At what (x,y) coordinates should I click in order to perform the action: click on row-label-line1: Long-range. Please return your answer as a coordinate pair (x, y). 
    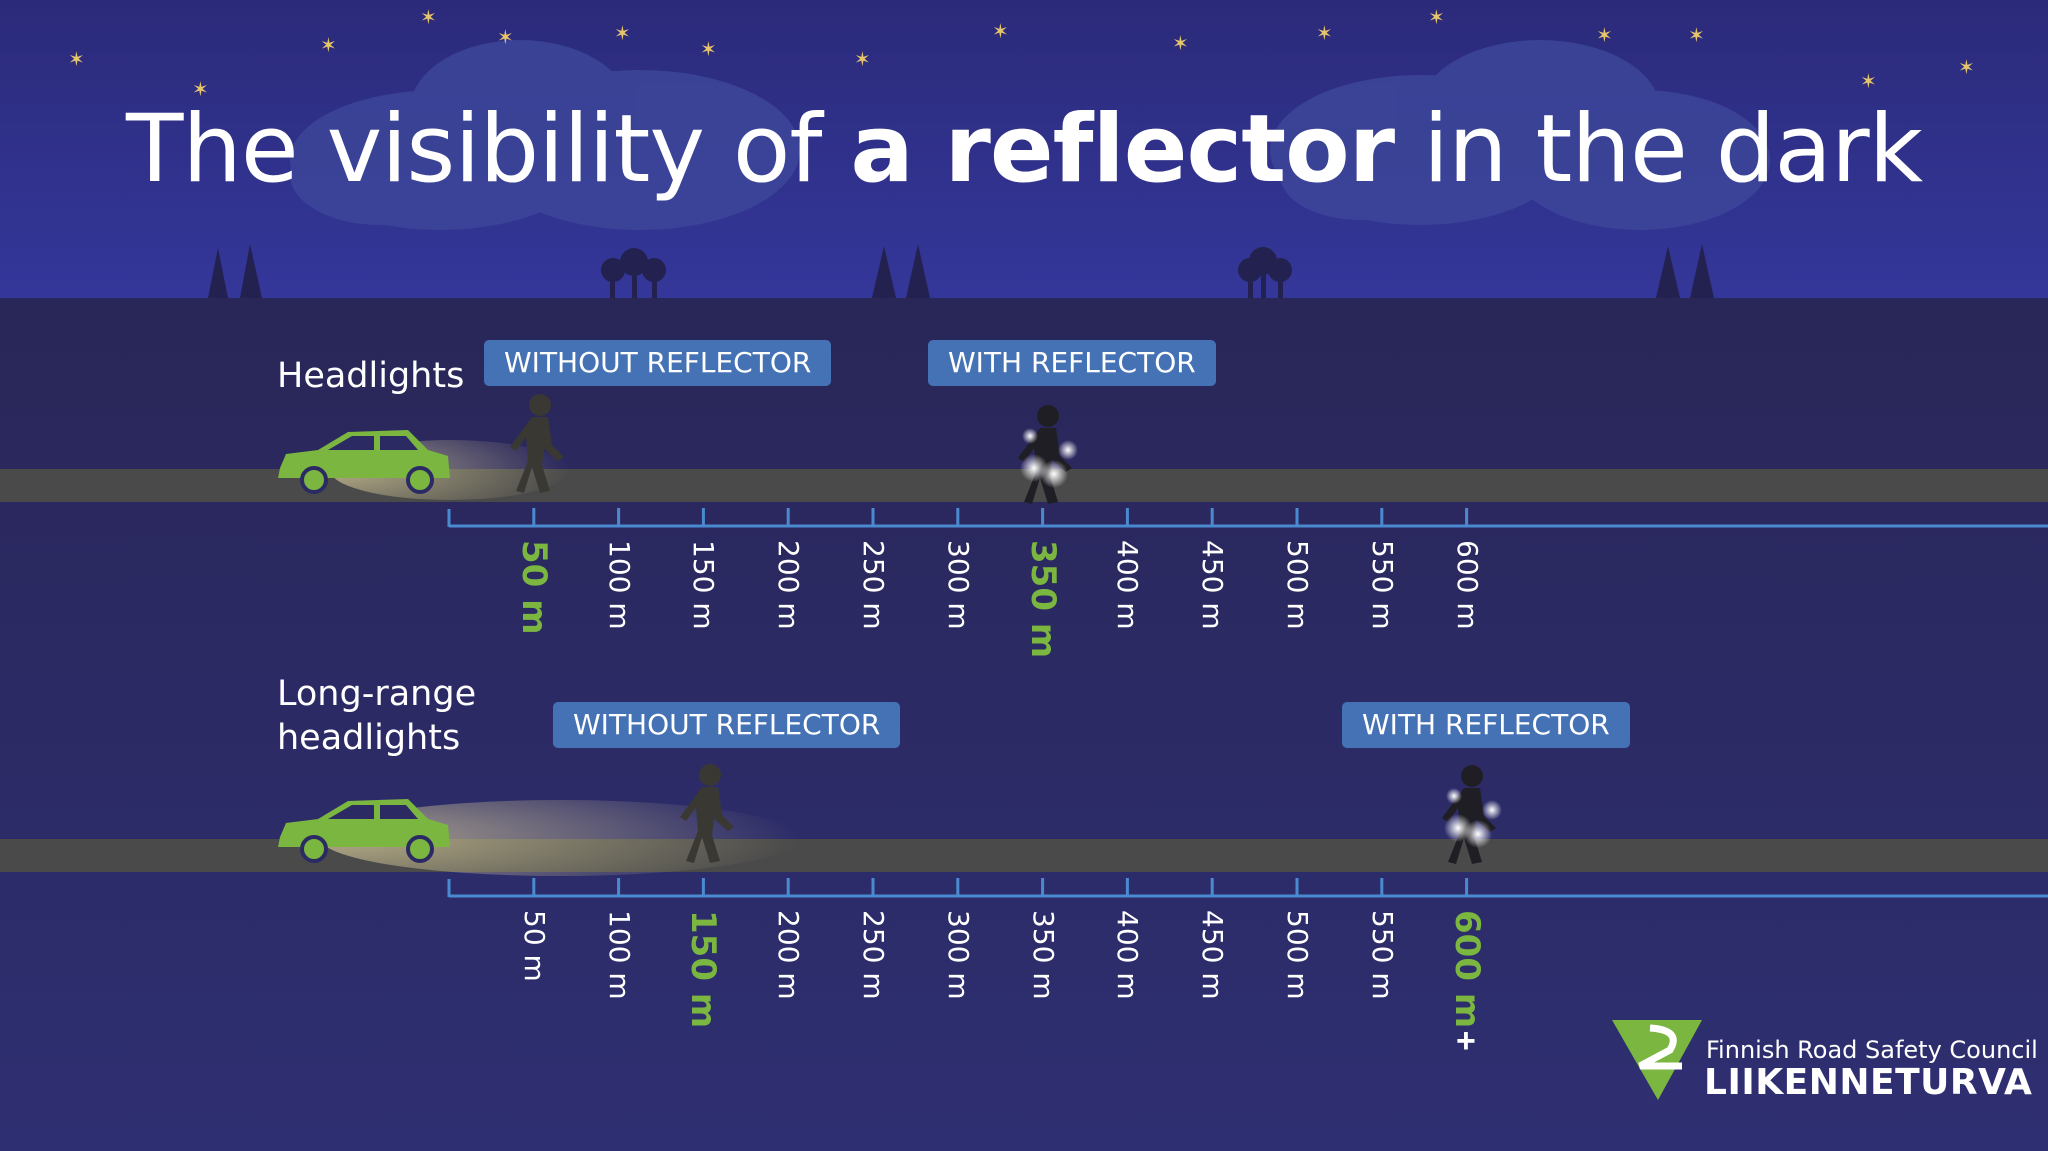
    Looking at the image, I should click on (377, 694).